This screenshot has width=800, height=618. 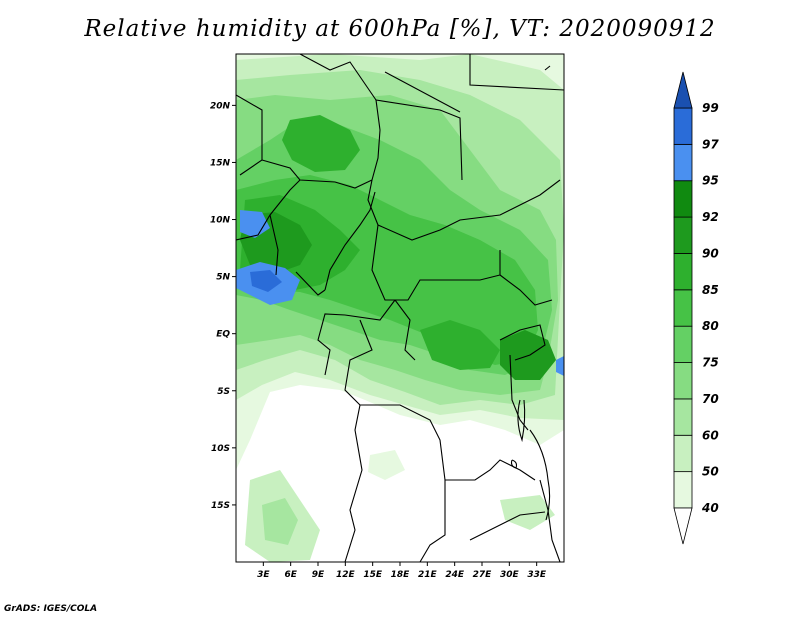 I want to click on lon-tick-label: 12E, so click(x=346, y=575).